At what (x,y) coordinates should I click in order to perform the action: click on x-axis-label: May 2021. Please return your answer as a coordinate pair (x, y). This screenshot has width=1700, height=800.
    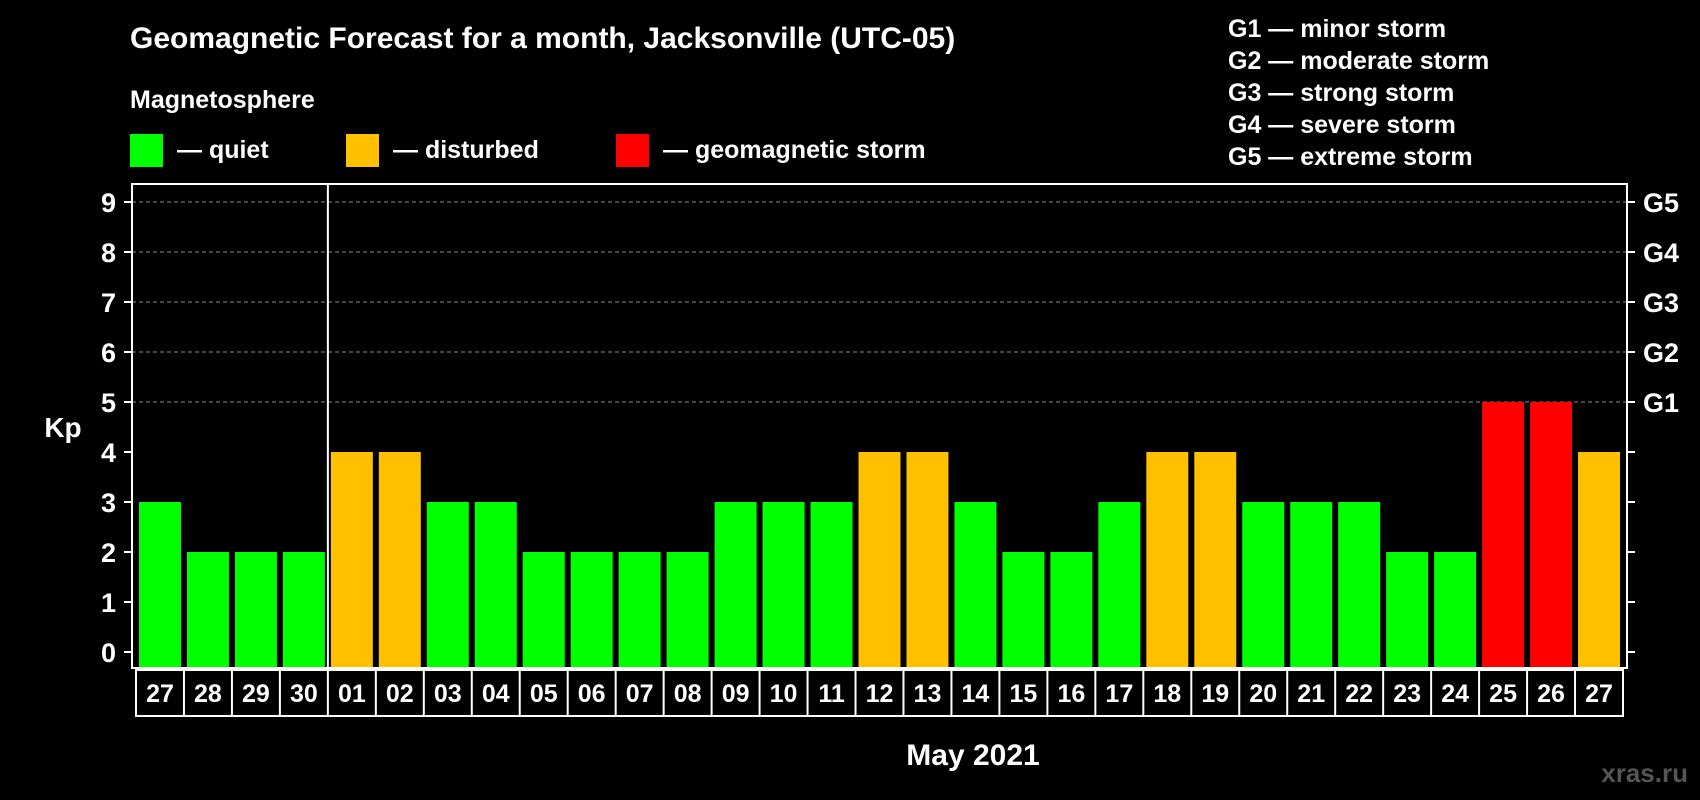
    Looking at the image, I should click on (972, 755).